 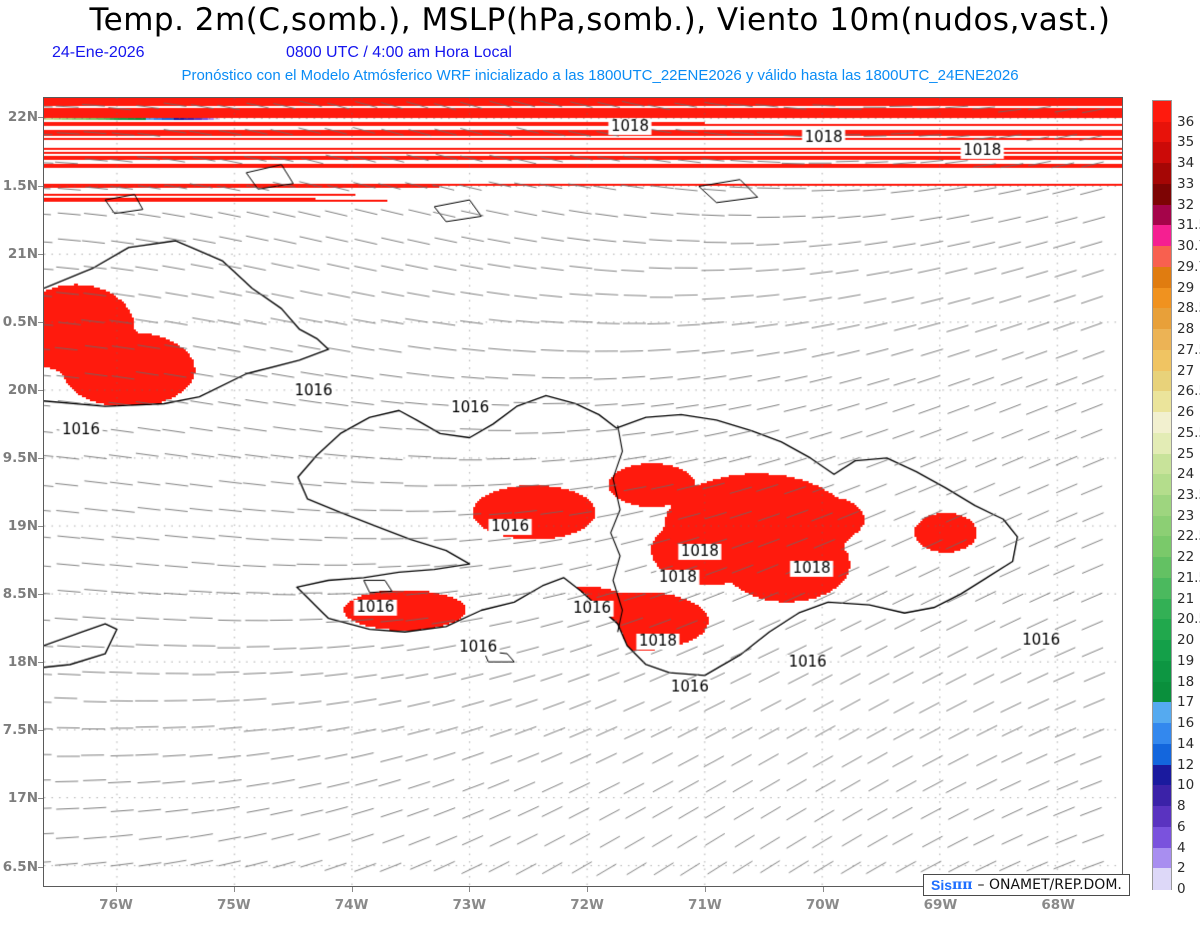 I want to click on colorbar-tick-label: 23, so click(x=1186, y=515).